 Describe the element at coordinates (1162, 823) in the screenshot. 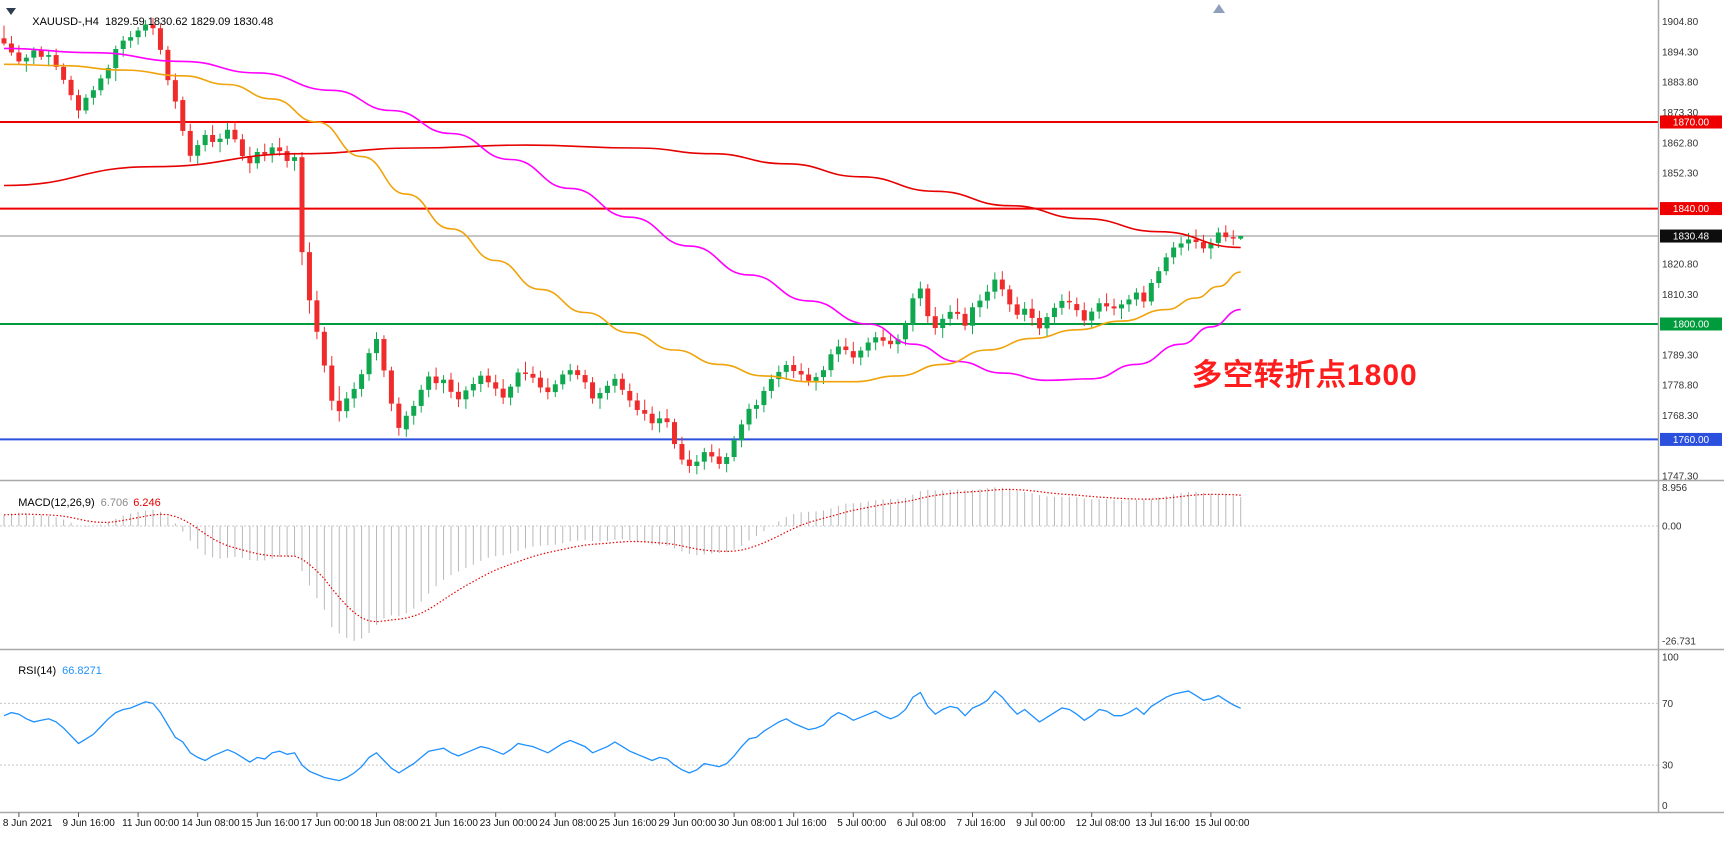

I see `svg-text: 13 Jul 16:00` at that location.